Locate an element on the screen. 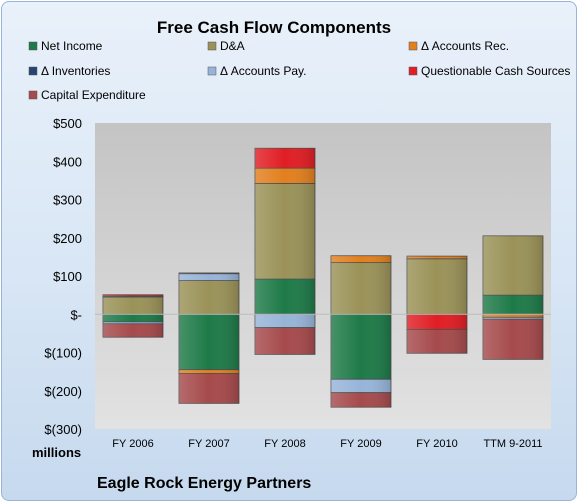  legend-swatch-d-a is located at coordinates (212, 46).